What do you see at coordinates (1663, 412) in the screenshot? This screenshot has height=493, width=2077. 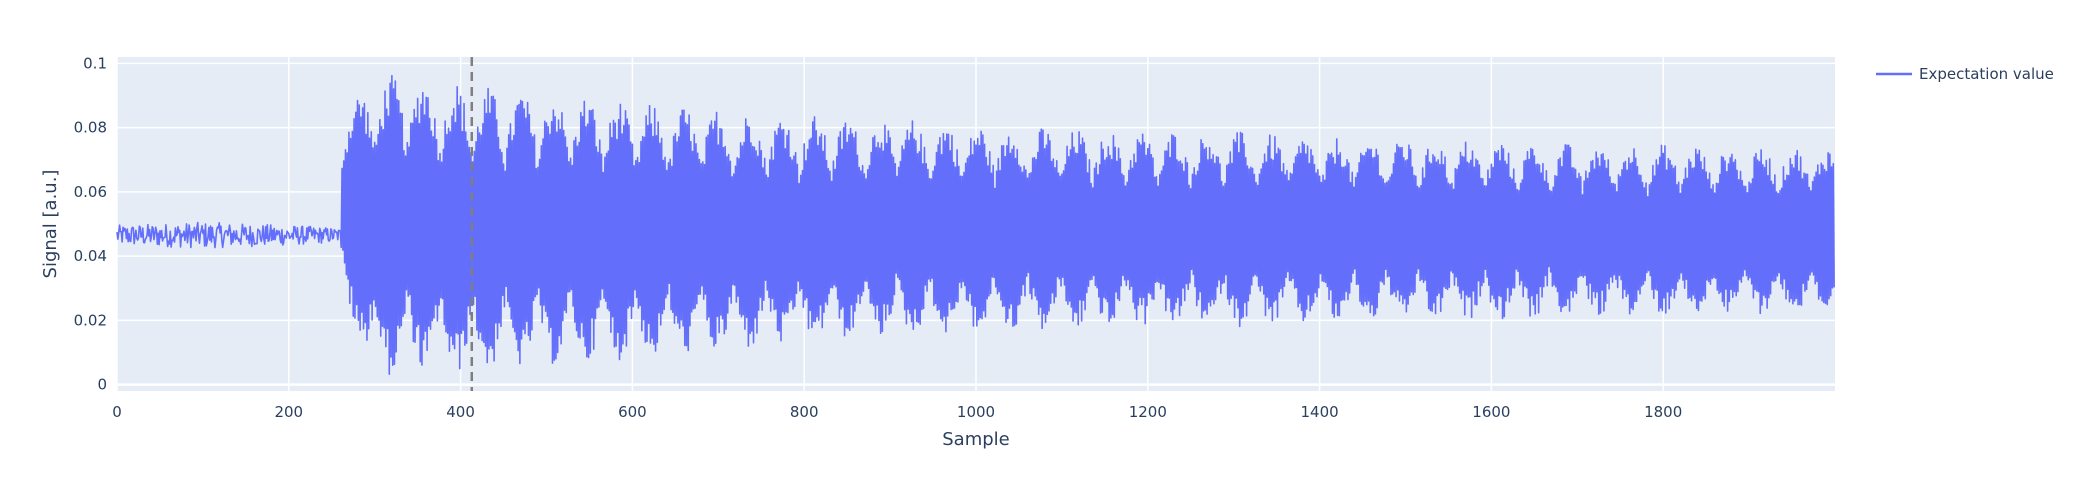 I see `x-tick-label: 1800` at bounding box center [1663, 412].